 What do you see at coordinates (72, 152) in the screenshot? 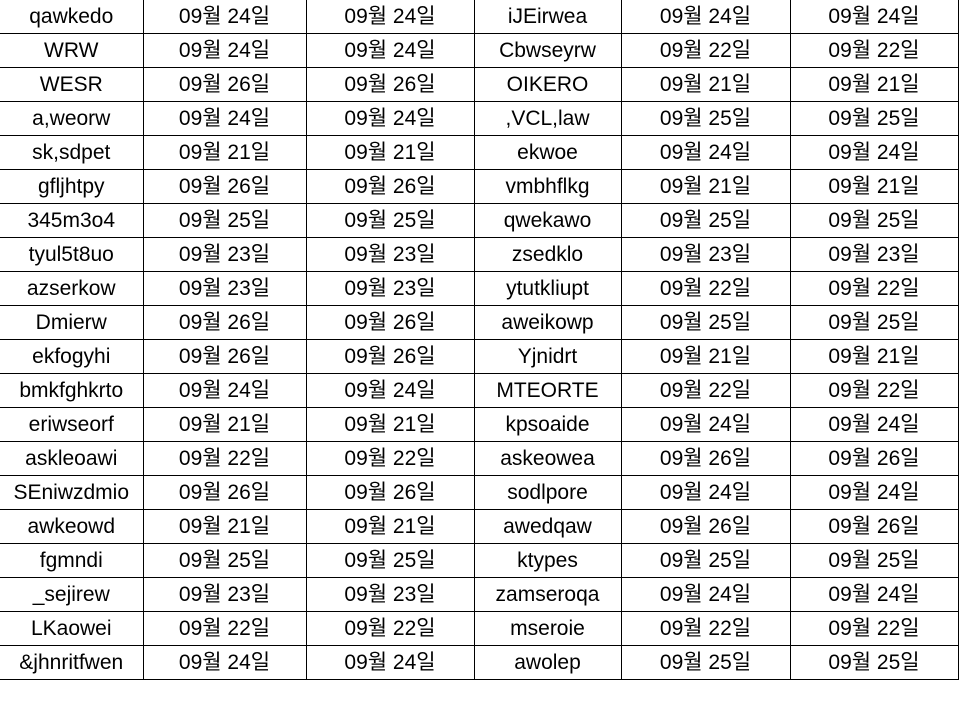
I see `cell-name-primary: sk,sdpet` at bounding box center [72, 152].